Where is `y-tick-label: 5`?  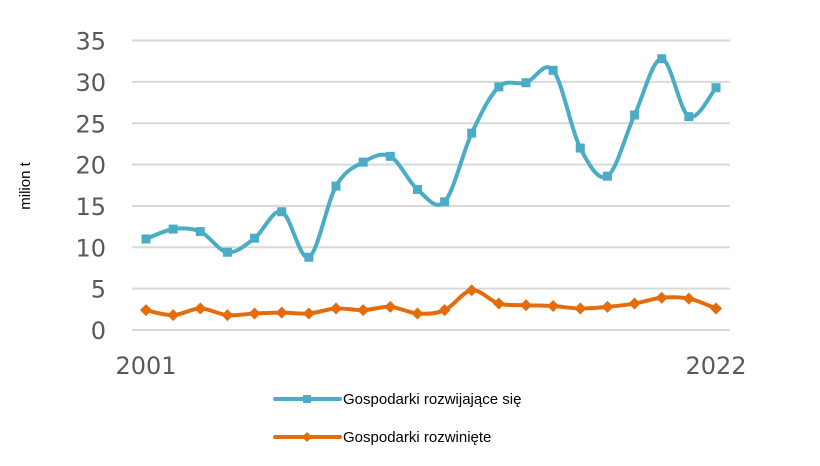
y-tick-label: 5 is located at coordinates (98, 290).